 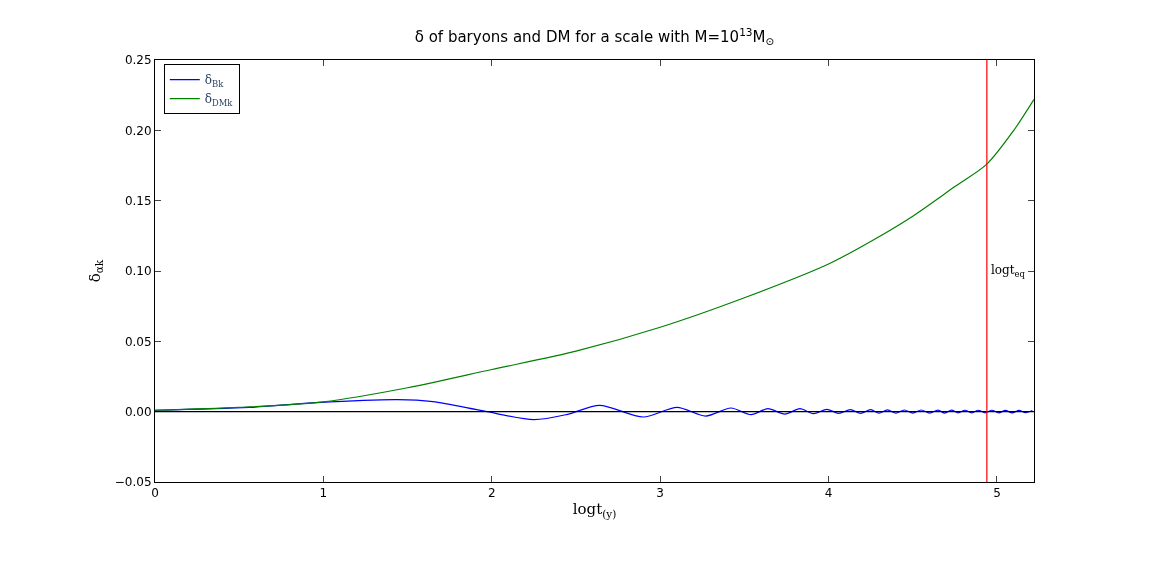 What do you see at coordinates (1008, 271) in the screenshot?
I see `ref-line-label: logt$_{eq}$` at bounding box center [1008, 271].